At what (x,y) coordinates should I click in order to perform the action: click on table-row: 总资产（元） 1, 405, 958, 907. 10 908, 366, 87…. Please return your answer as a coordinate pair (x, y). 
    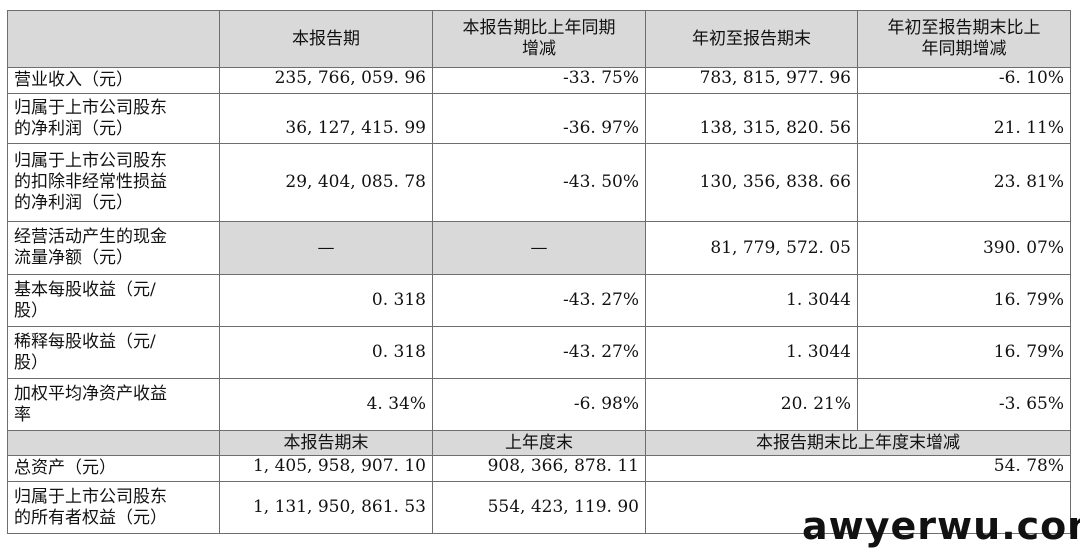
    Looking at the image, I should click on (539, 468).